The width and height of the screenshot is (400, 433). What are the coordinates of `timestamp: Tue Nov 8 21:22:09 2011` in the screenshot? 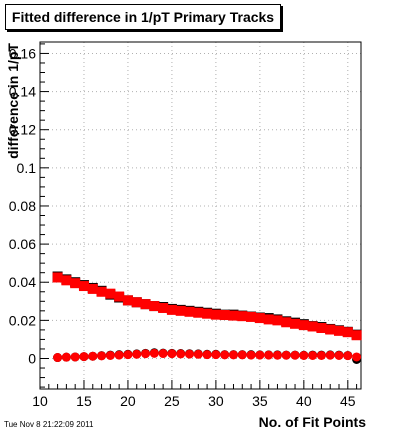 It's located at (49, 424).